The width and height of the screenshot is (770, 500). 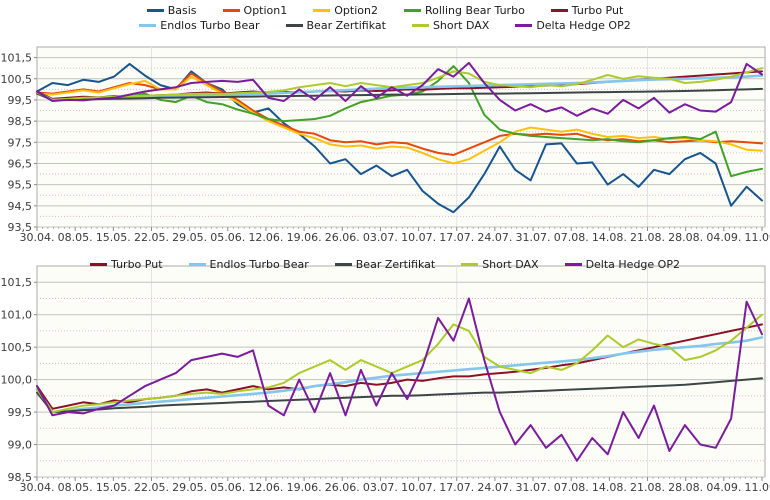 I want to click on legend-item-option1: Option1, so click(x=255, y=10).